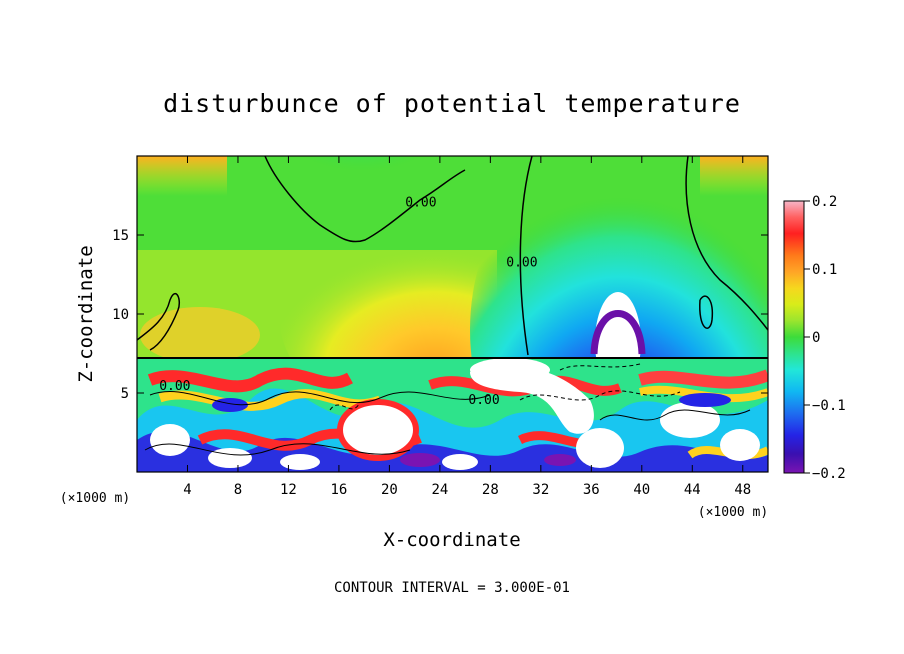 The width and height of the screenshot is (904, 654). I want to click on x-tick-label: 36, so click(591, 490).